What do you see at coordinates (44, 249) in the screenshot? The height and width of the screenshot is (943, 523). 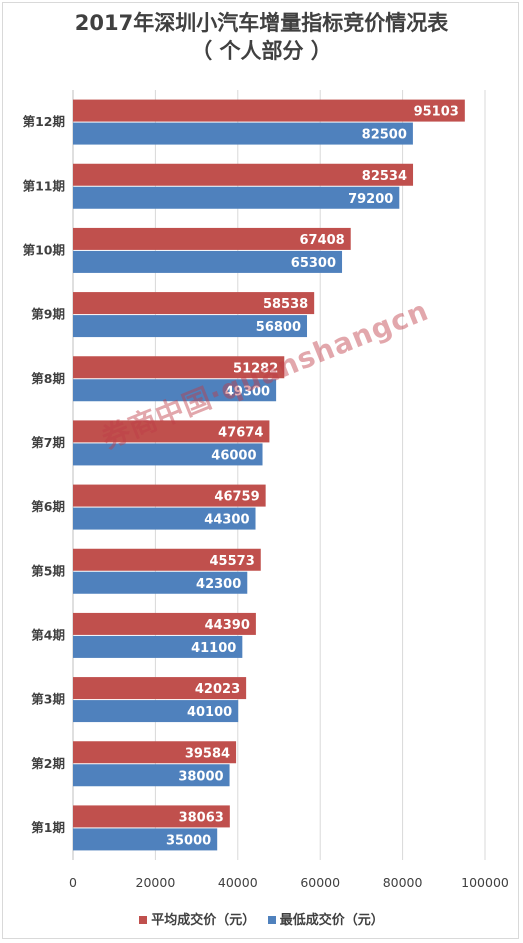 I see `category-label: 第10期` at bounding box center [44, 249].